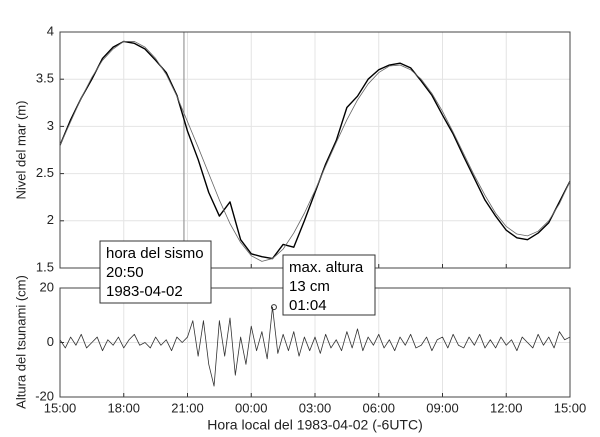 The width and height of the screenshot is (600, 437). What do you see at coordinates (442, 407) in the screenshot?
I see `x-tick-label: 09:00` at bounding box center [442, 407].